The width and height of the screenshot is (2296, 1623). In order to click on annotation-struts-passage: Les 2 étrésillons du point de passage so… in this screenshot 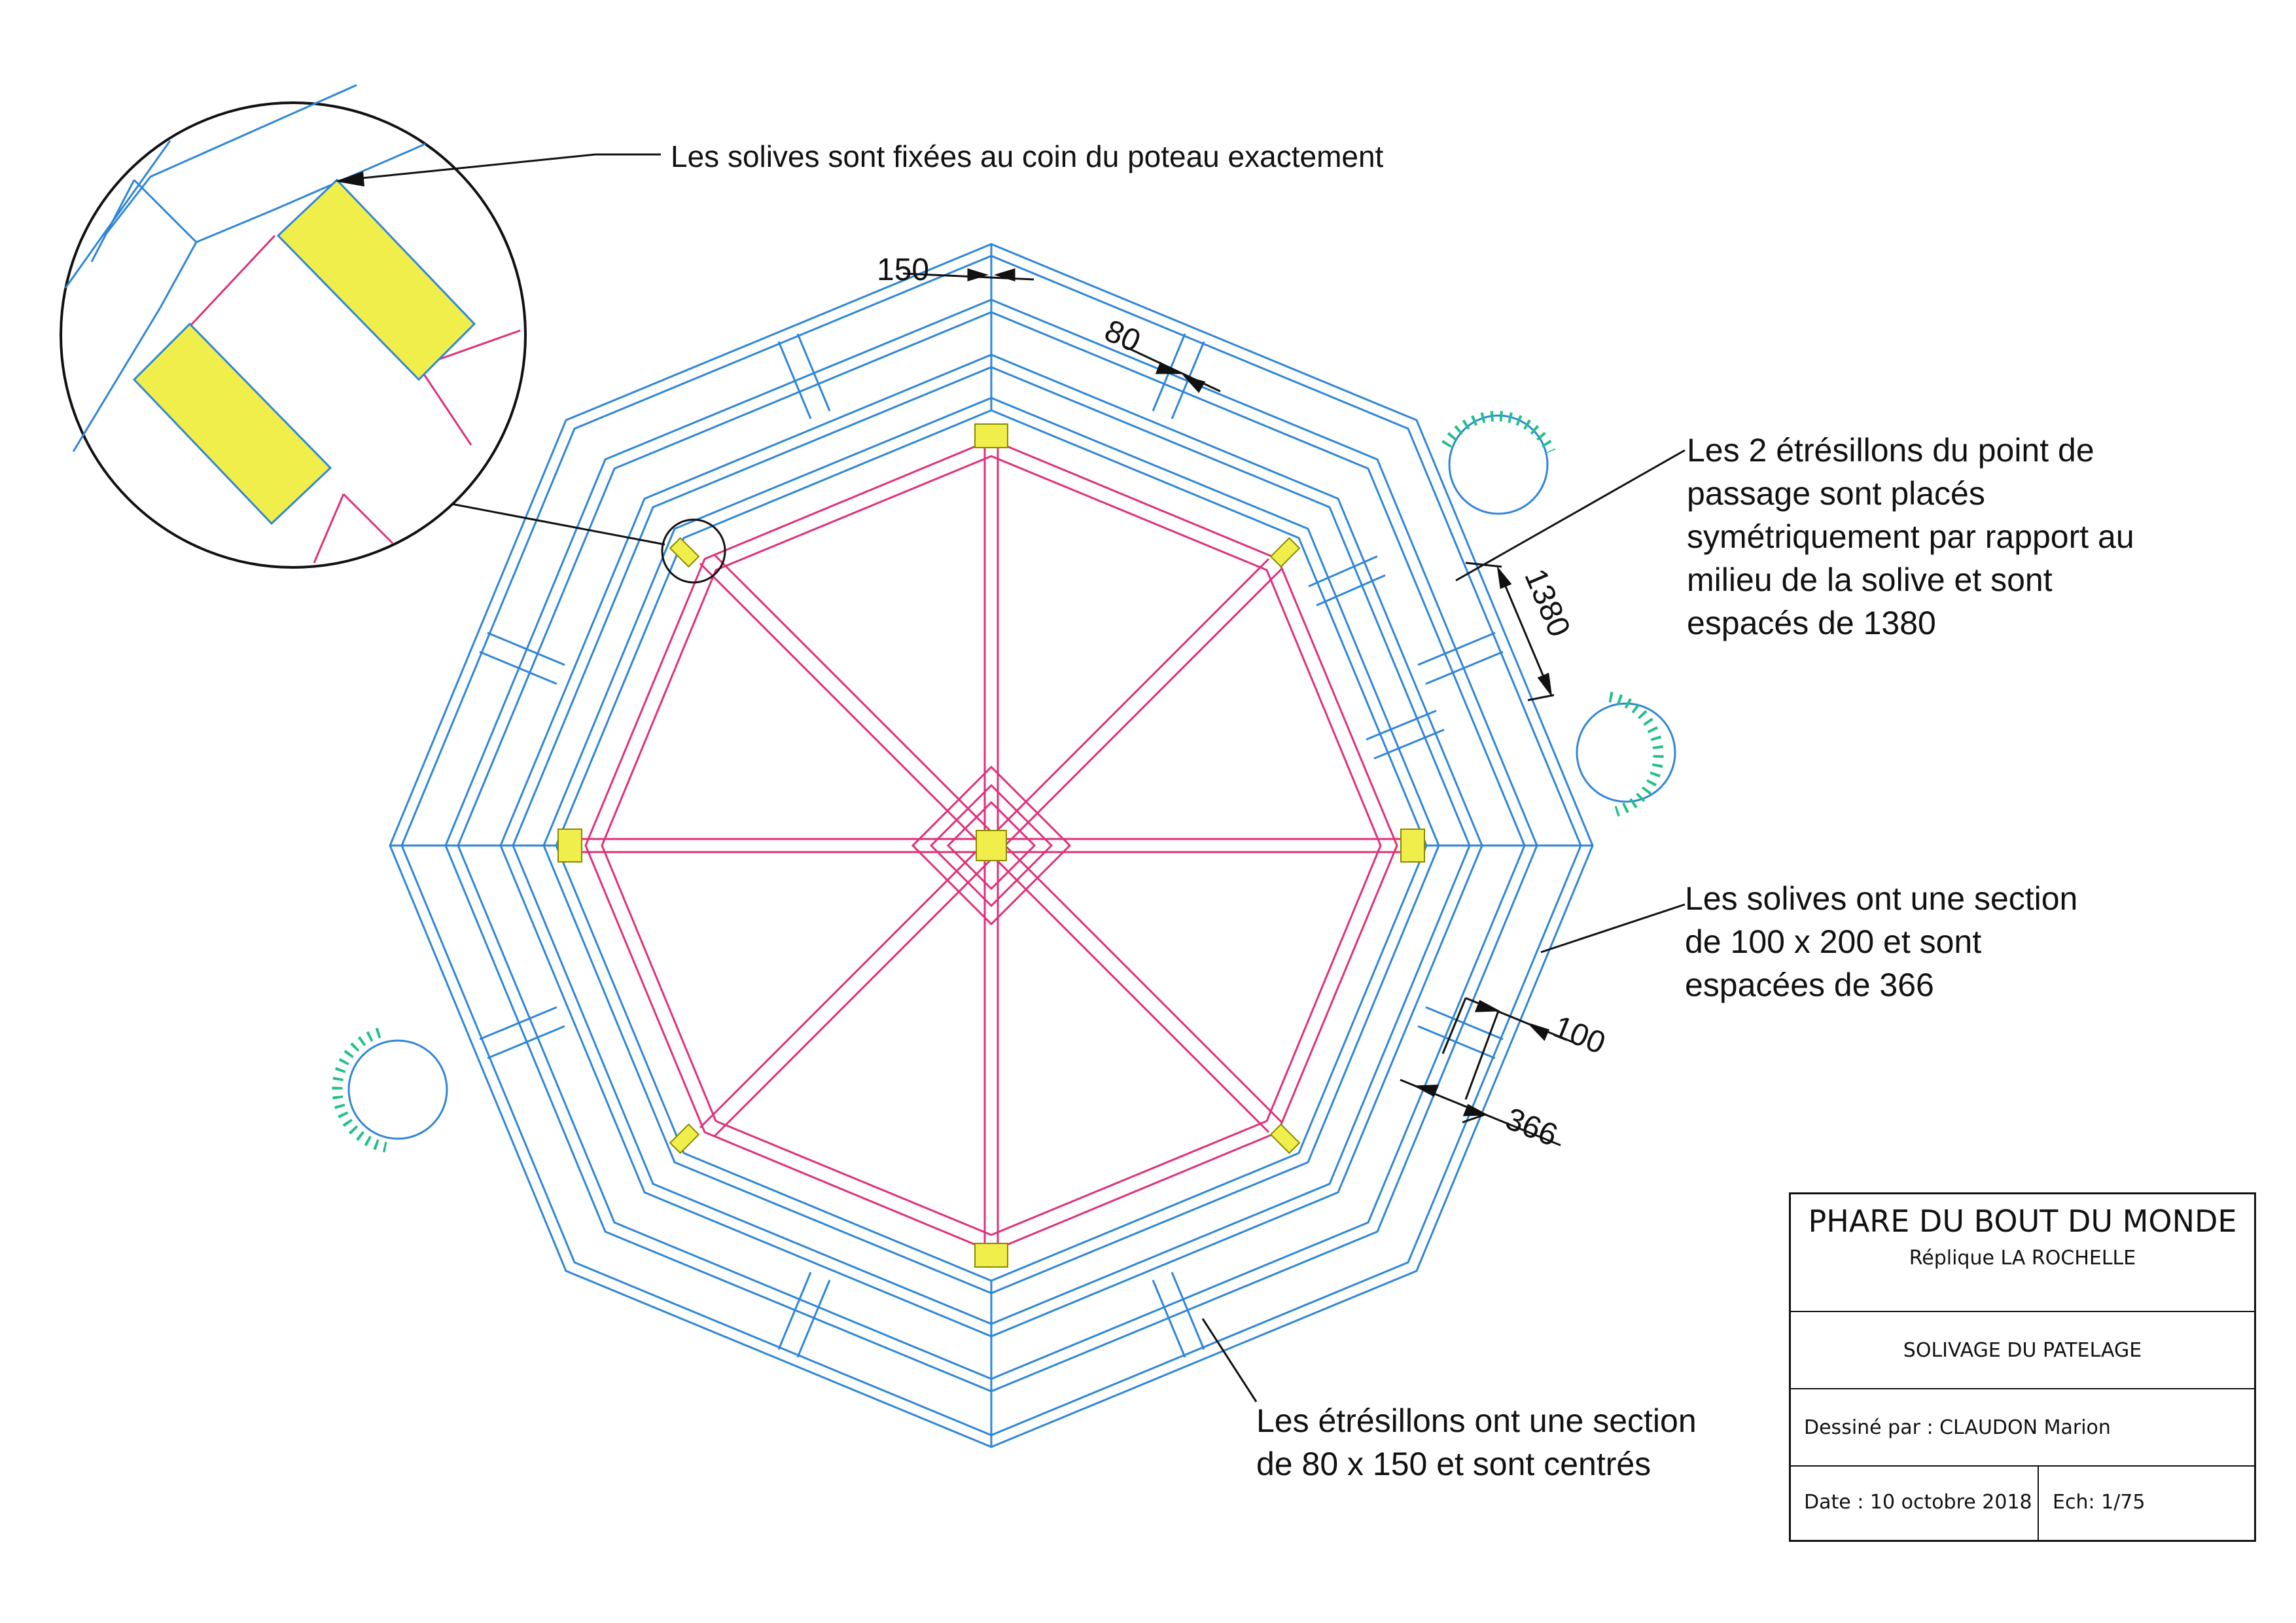, I will do `click(1910, 537)`.